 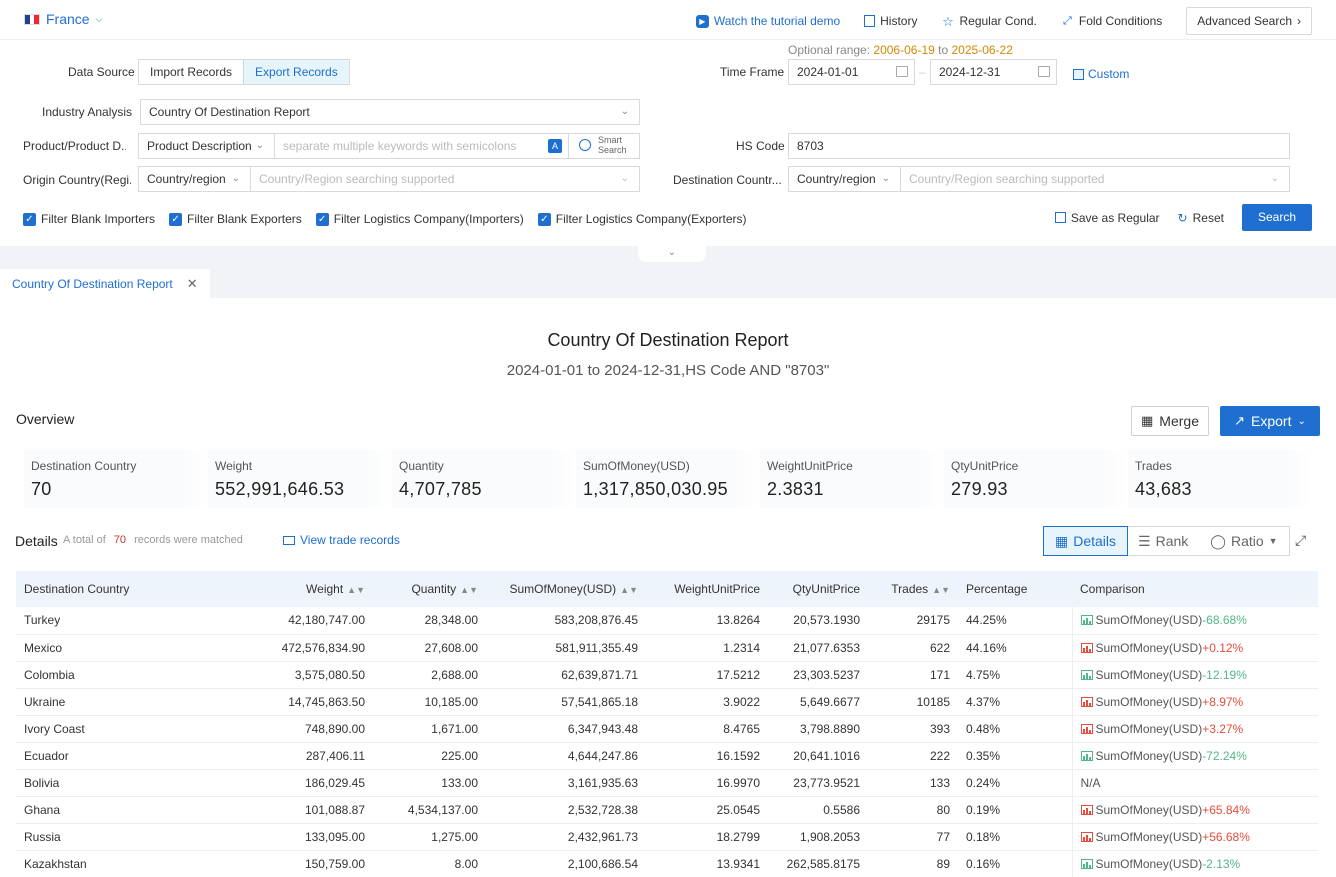 What do you see at coordinates (429, 589) in the screenshot?
I see `col-quantity: Quantity ▲▼` at bounding box center [429, 589].